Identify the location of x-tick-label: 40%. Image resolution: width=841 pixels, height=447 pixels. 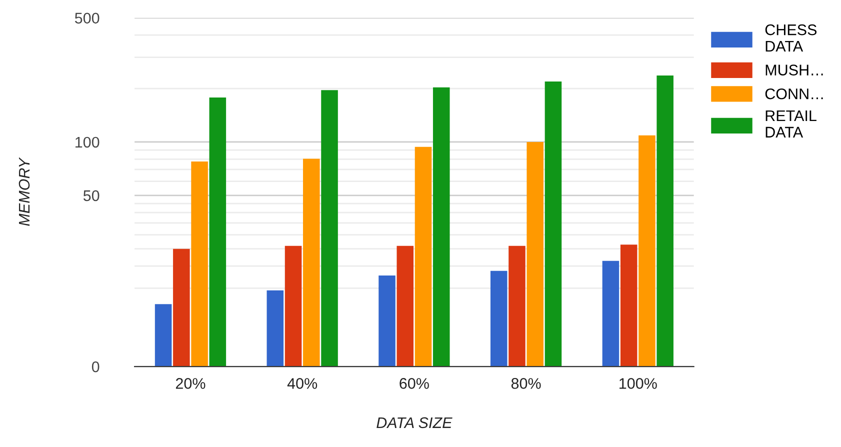
(302, 383).